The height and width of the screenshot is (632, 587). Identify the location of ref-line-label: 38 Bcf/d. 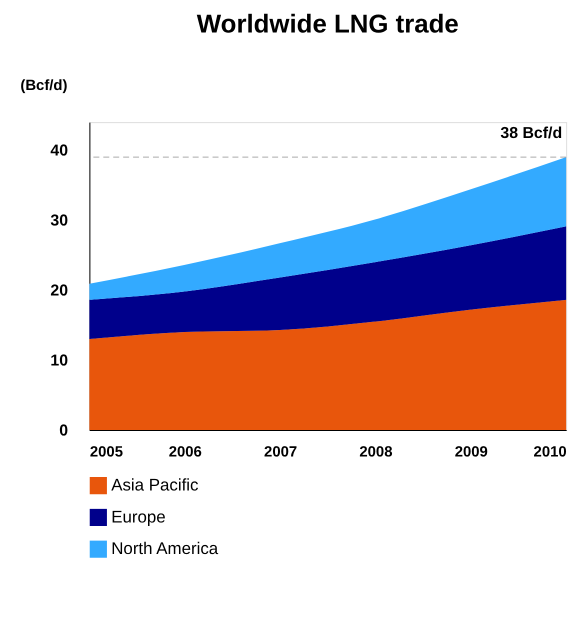
(531, 133).